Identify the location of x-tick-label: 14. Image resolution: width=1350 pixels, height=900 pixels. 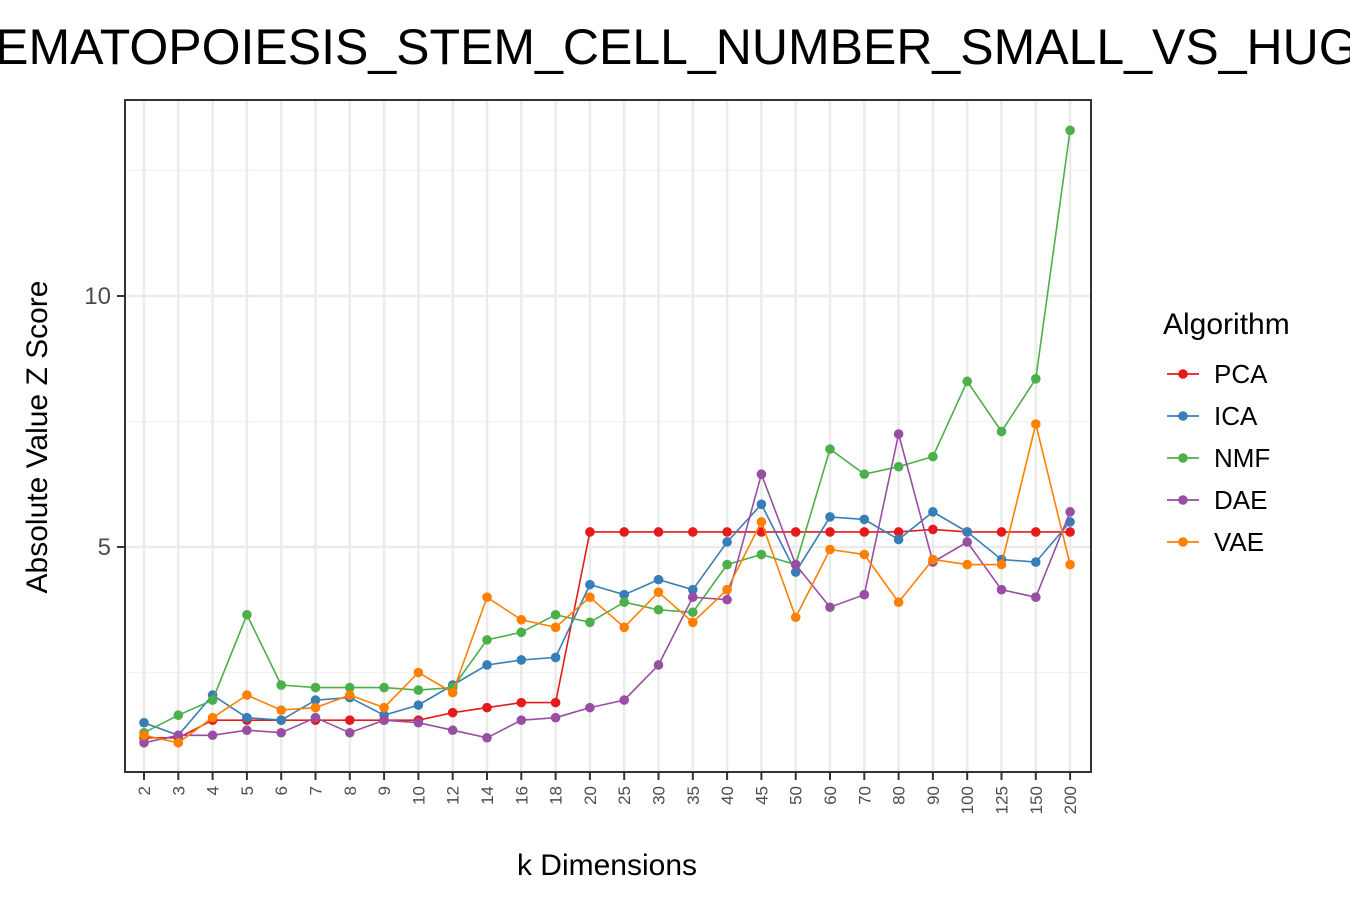
(487, 795).